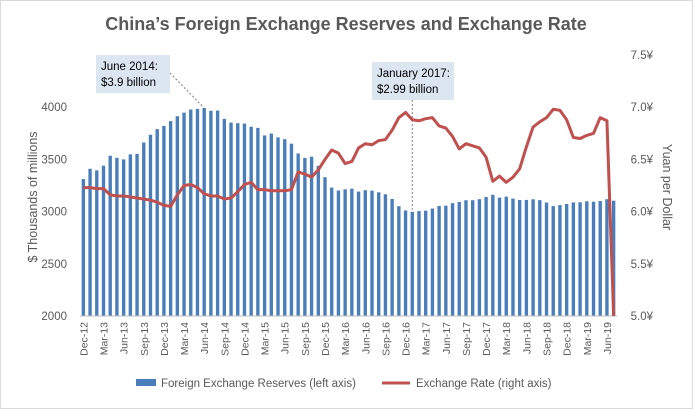 The height and width of the screenshot is (409, 693). What do you see at coordinates (266, 338) in the screenshot?
I see `x-tick-label: Mar-15` at bounding box center [266, 338].